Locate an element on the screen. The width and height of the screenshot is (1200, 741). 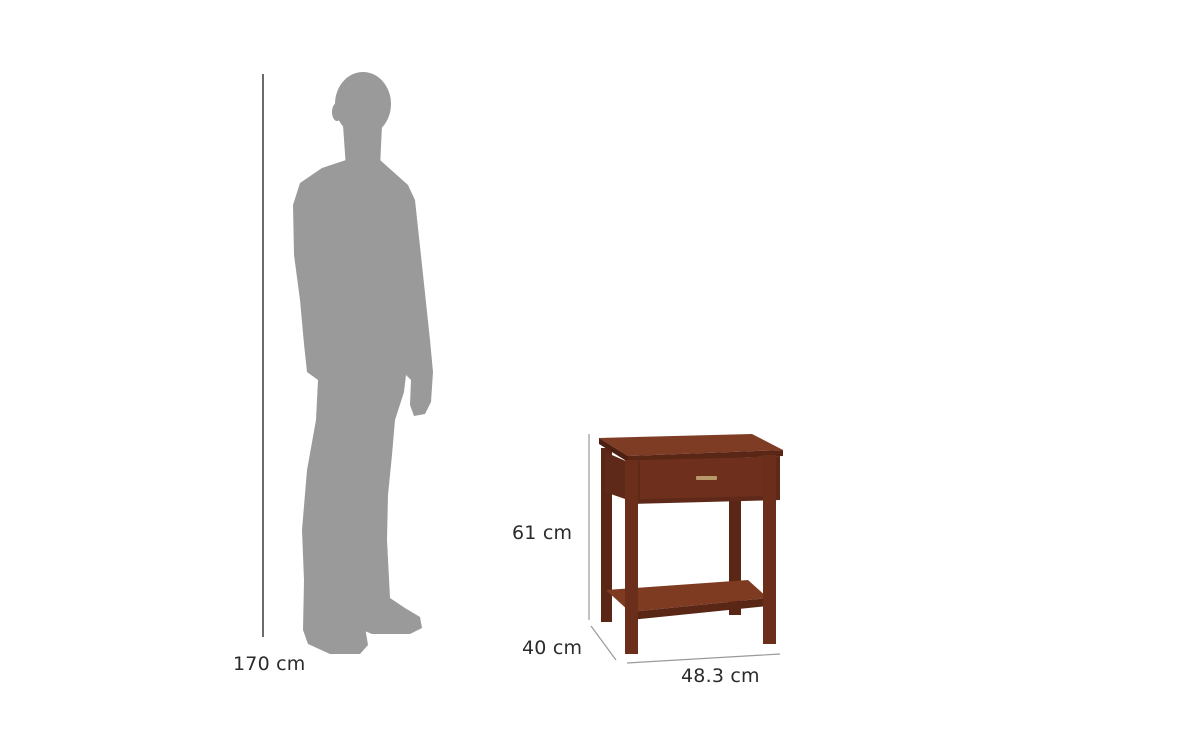
table-top is located at coordinates (691, 445).